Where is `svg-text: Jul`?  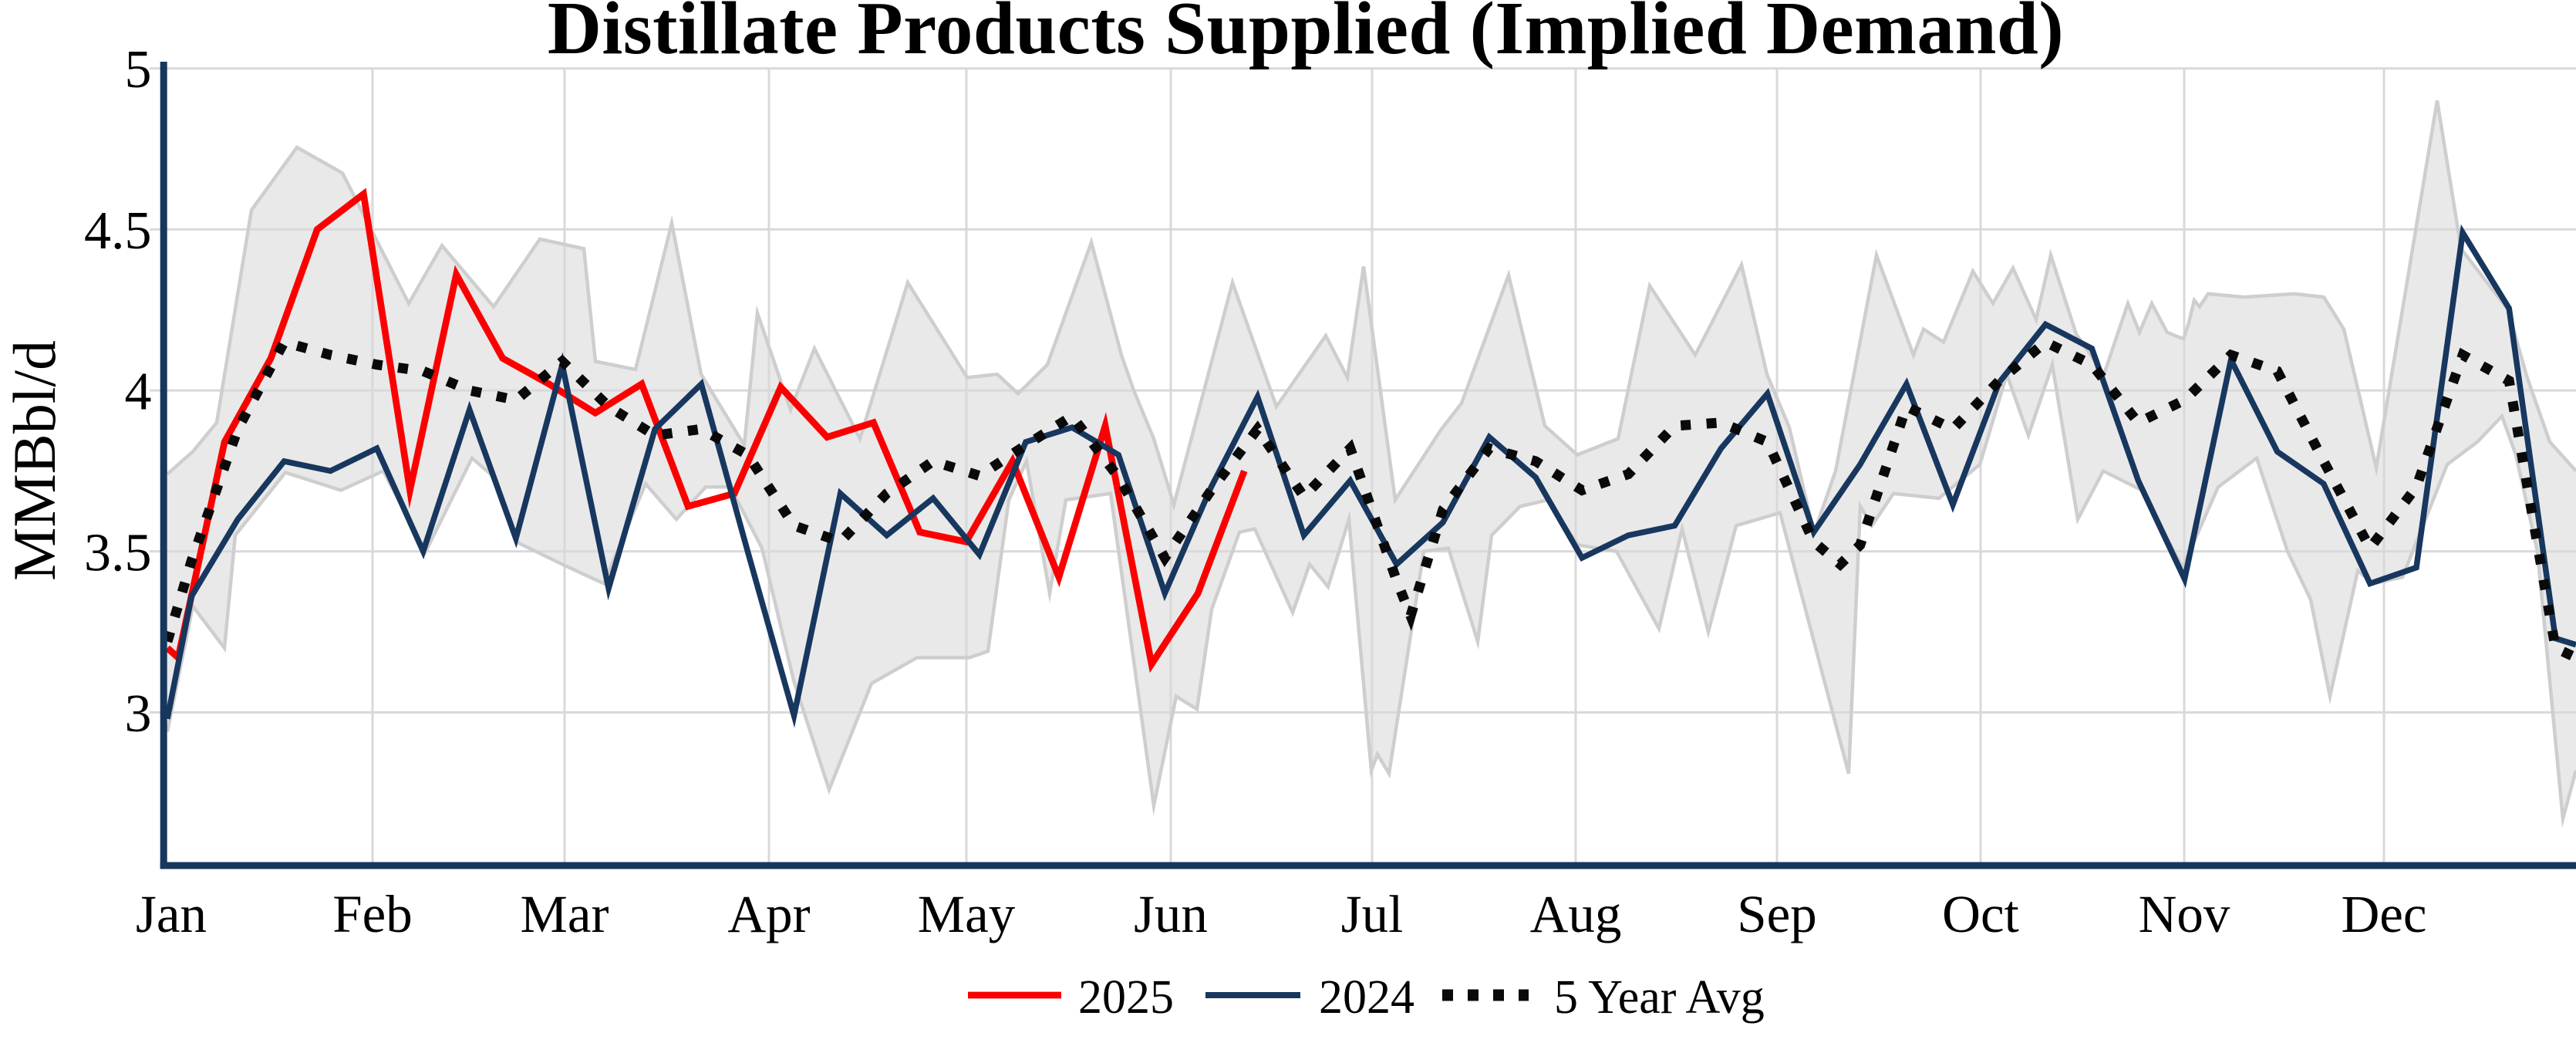 svg-text: Jul is located at coordinates (1372, 914).